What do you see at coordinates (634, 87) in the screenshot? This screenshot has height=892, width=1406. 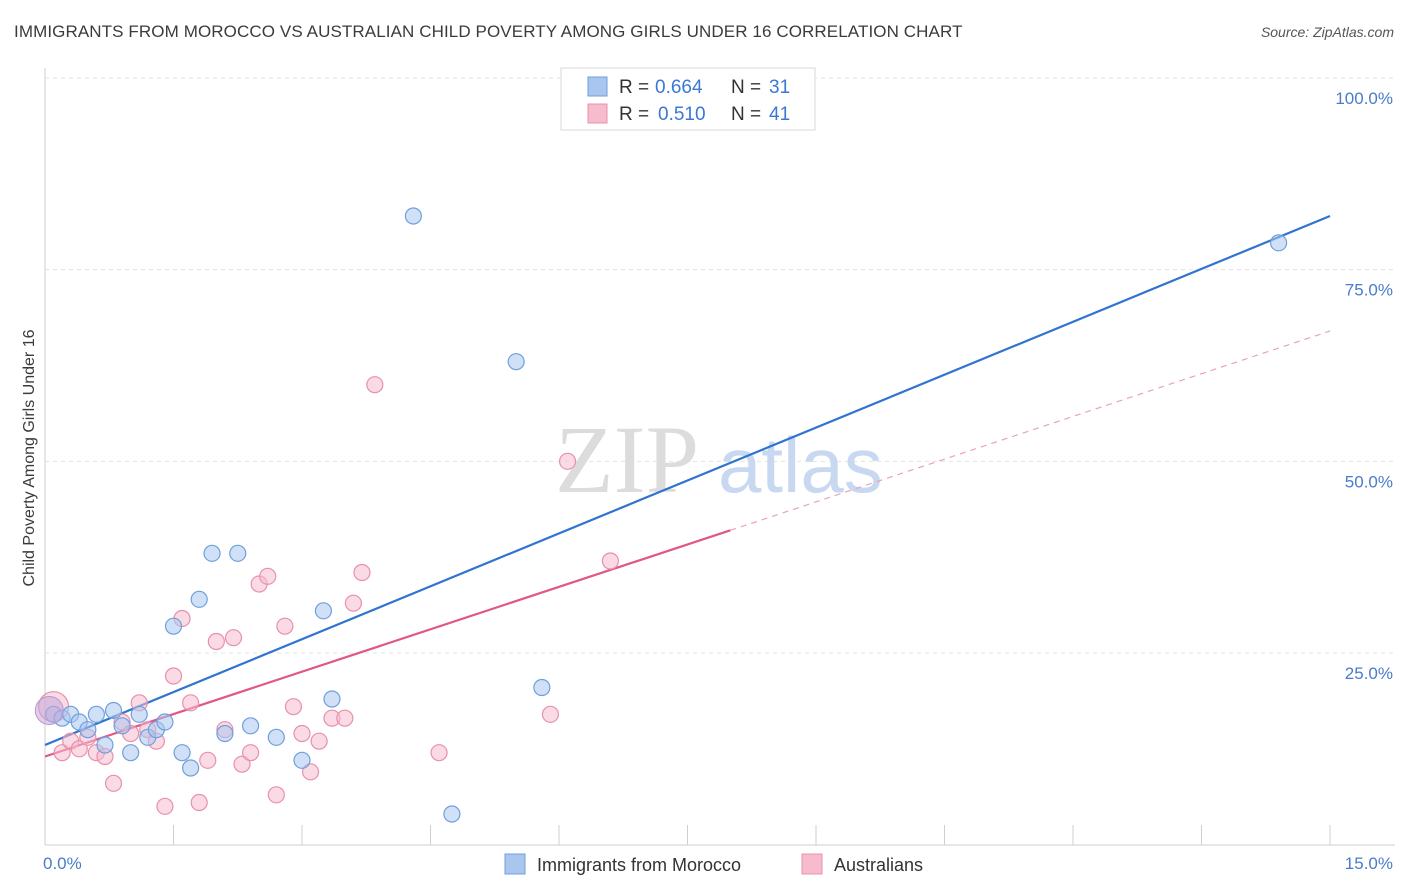 I see `legend-r-label-1: R =` at bounding box center [634, 87].